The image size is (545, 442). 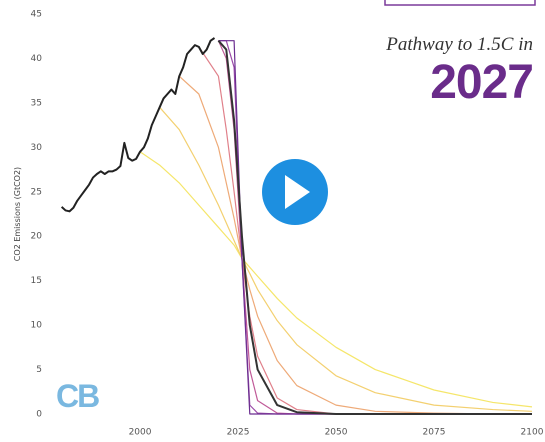 I want to click on y-tick-label: 5, so click(x=39, y=370).